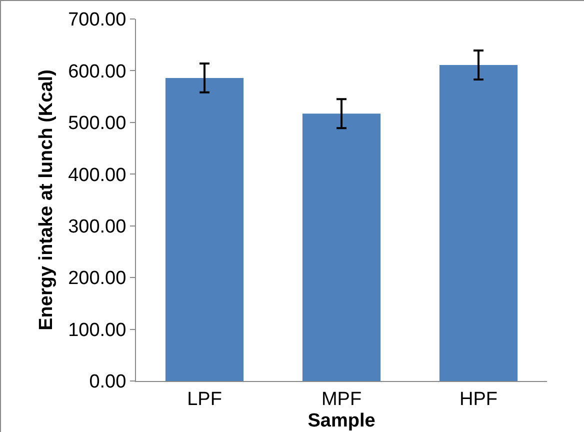 Image resolution: width=584 pixels, height=432 pixels. What do you see at coordinates (479, 399) in the screenshot?
I see `x-tick-label: HPF` at bounding box center [479, 399].